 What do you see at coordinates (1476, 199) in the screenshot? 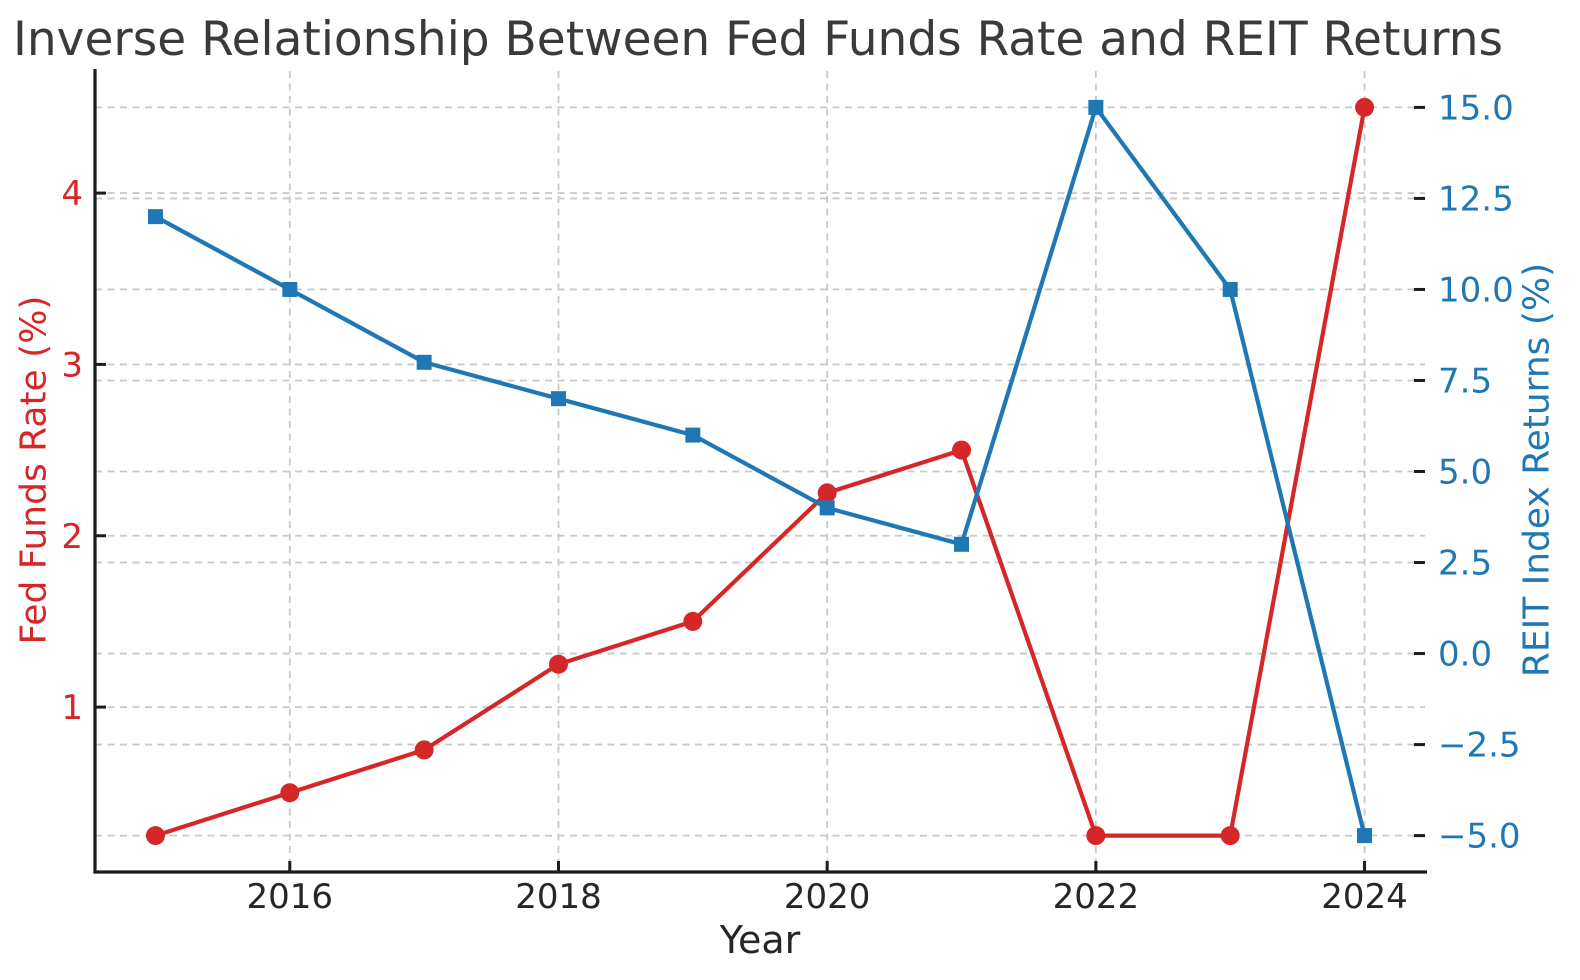
I see `right-tick-label: 12.5` at bounding box center [1476, 199].